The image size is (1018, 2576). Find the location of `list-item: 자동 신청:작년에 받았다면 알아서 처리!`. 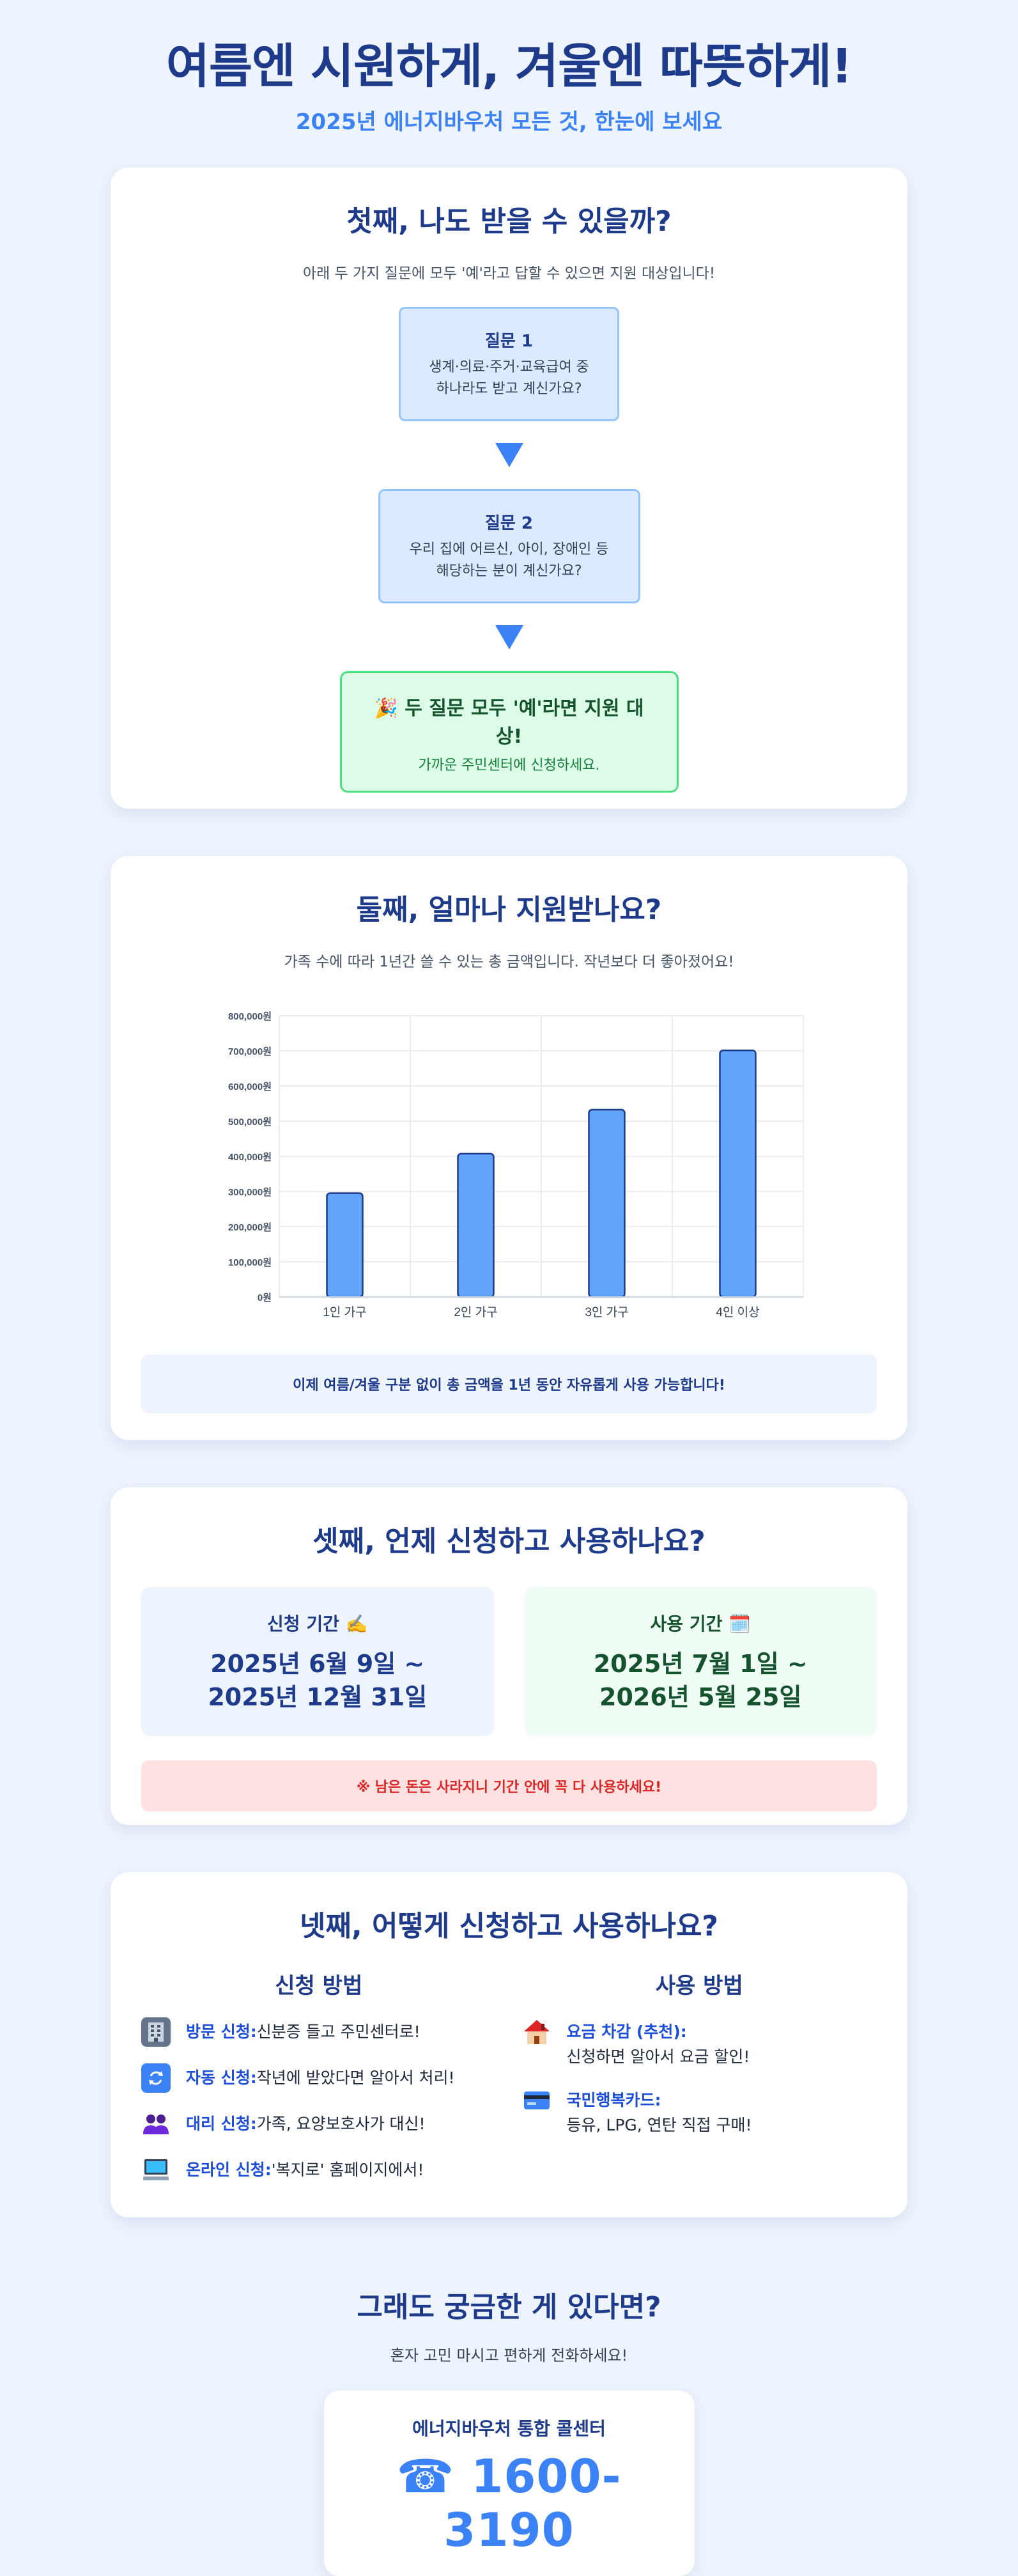

list-item: 자동 신청:작년에 받았다면 알아서 처리! is located at coordinates (319, 2078).